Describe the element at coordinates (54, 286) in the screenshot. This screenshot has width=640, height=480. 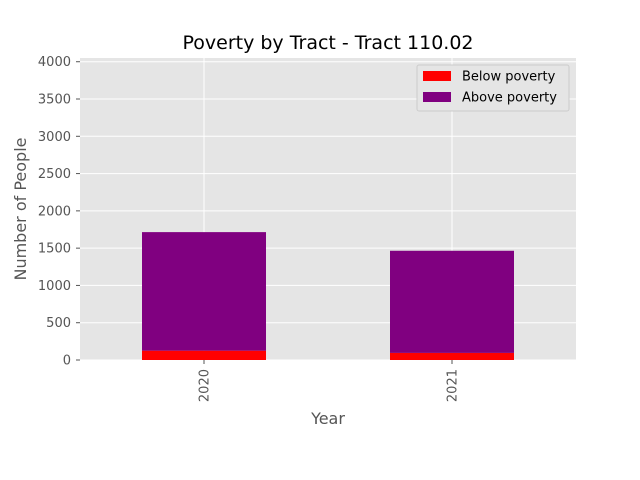
I see `y-tick-label: 1000` at that location.